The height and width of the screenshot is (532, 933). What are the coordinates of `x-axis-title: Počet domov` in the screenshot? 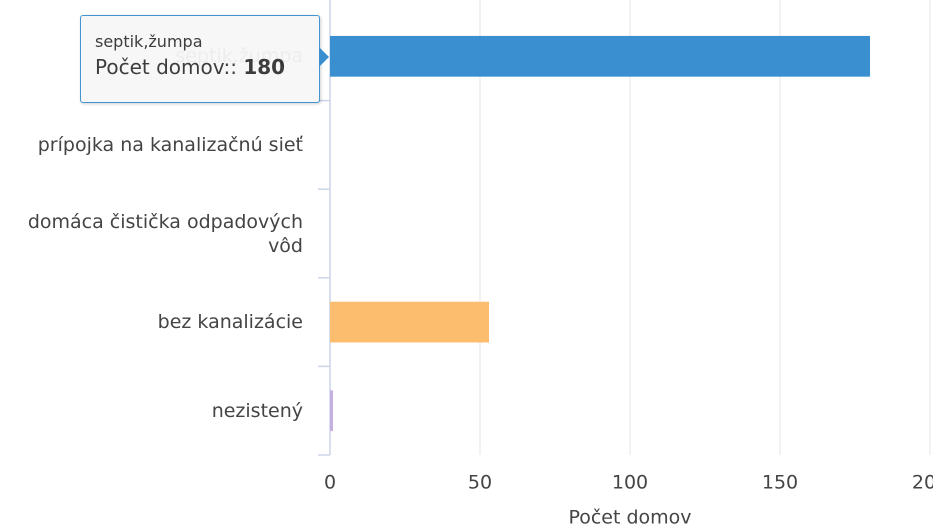 It's located at (629, 518).